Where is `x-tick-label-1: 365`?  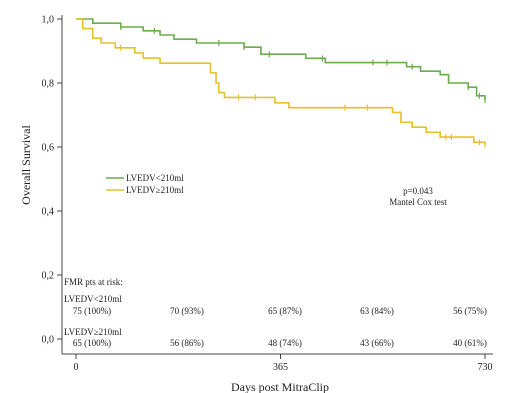
x-tick-label-1: 365 is located at coordinates (280, 367).